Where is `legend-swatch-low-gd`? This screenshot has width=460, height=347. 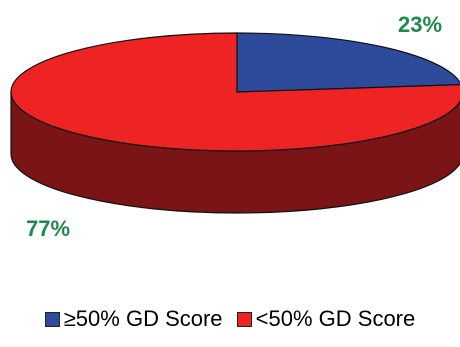 legend-swatch-low-gd is located at coordinates (244, 319).